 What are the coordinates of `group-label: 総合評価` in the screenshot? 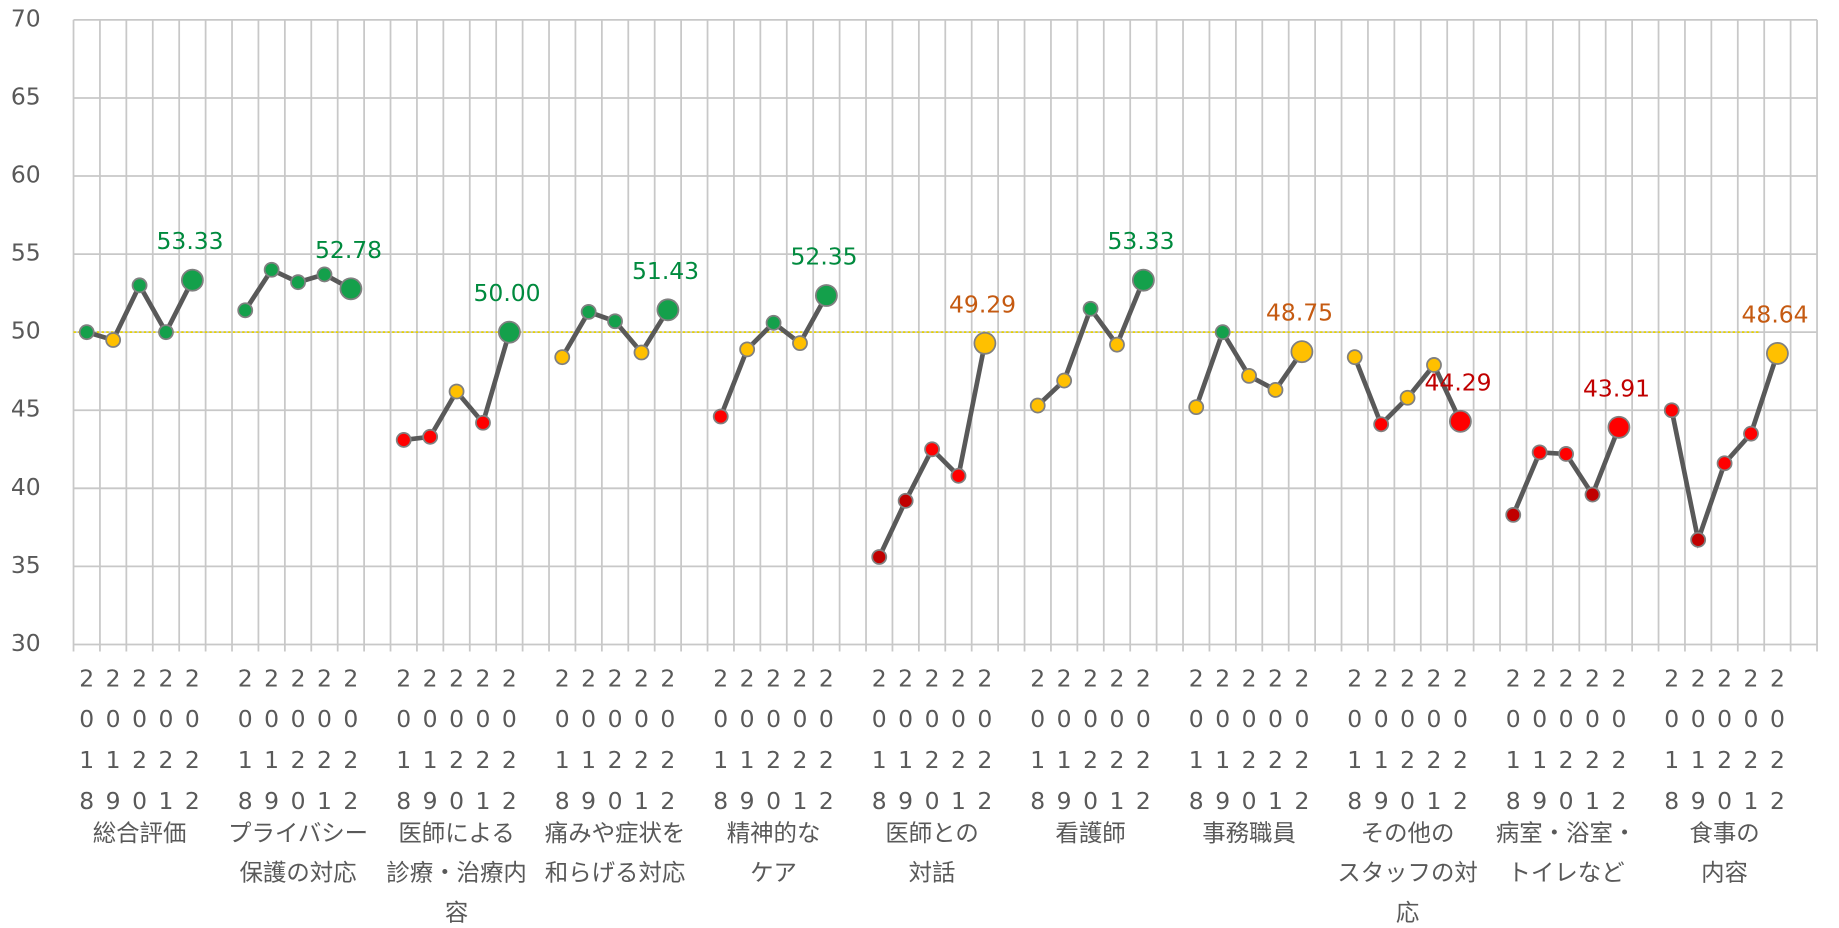 It's located at (140, 833).